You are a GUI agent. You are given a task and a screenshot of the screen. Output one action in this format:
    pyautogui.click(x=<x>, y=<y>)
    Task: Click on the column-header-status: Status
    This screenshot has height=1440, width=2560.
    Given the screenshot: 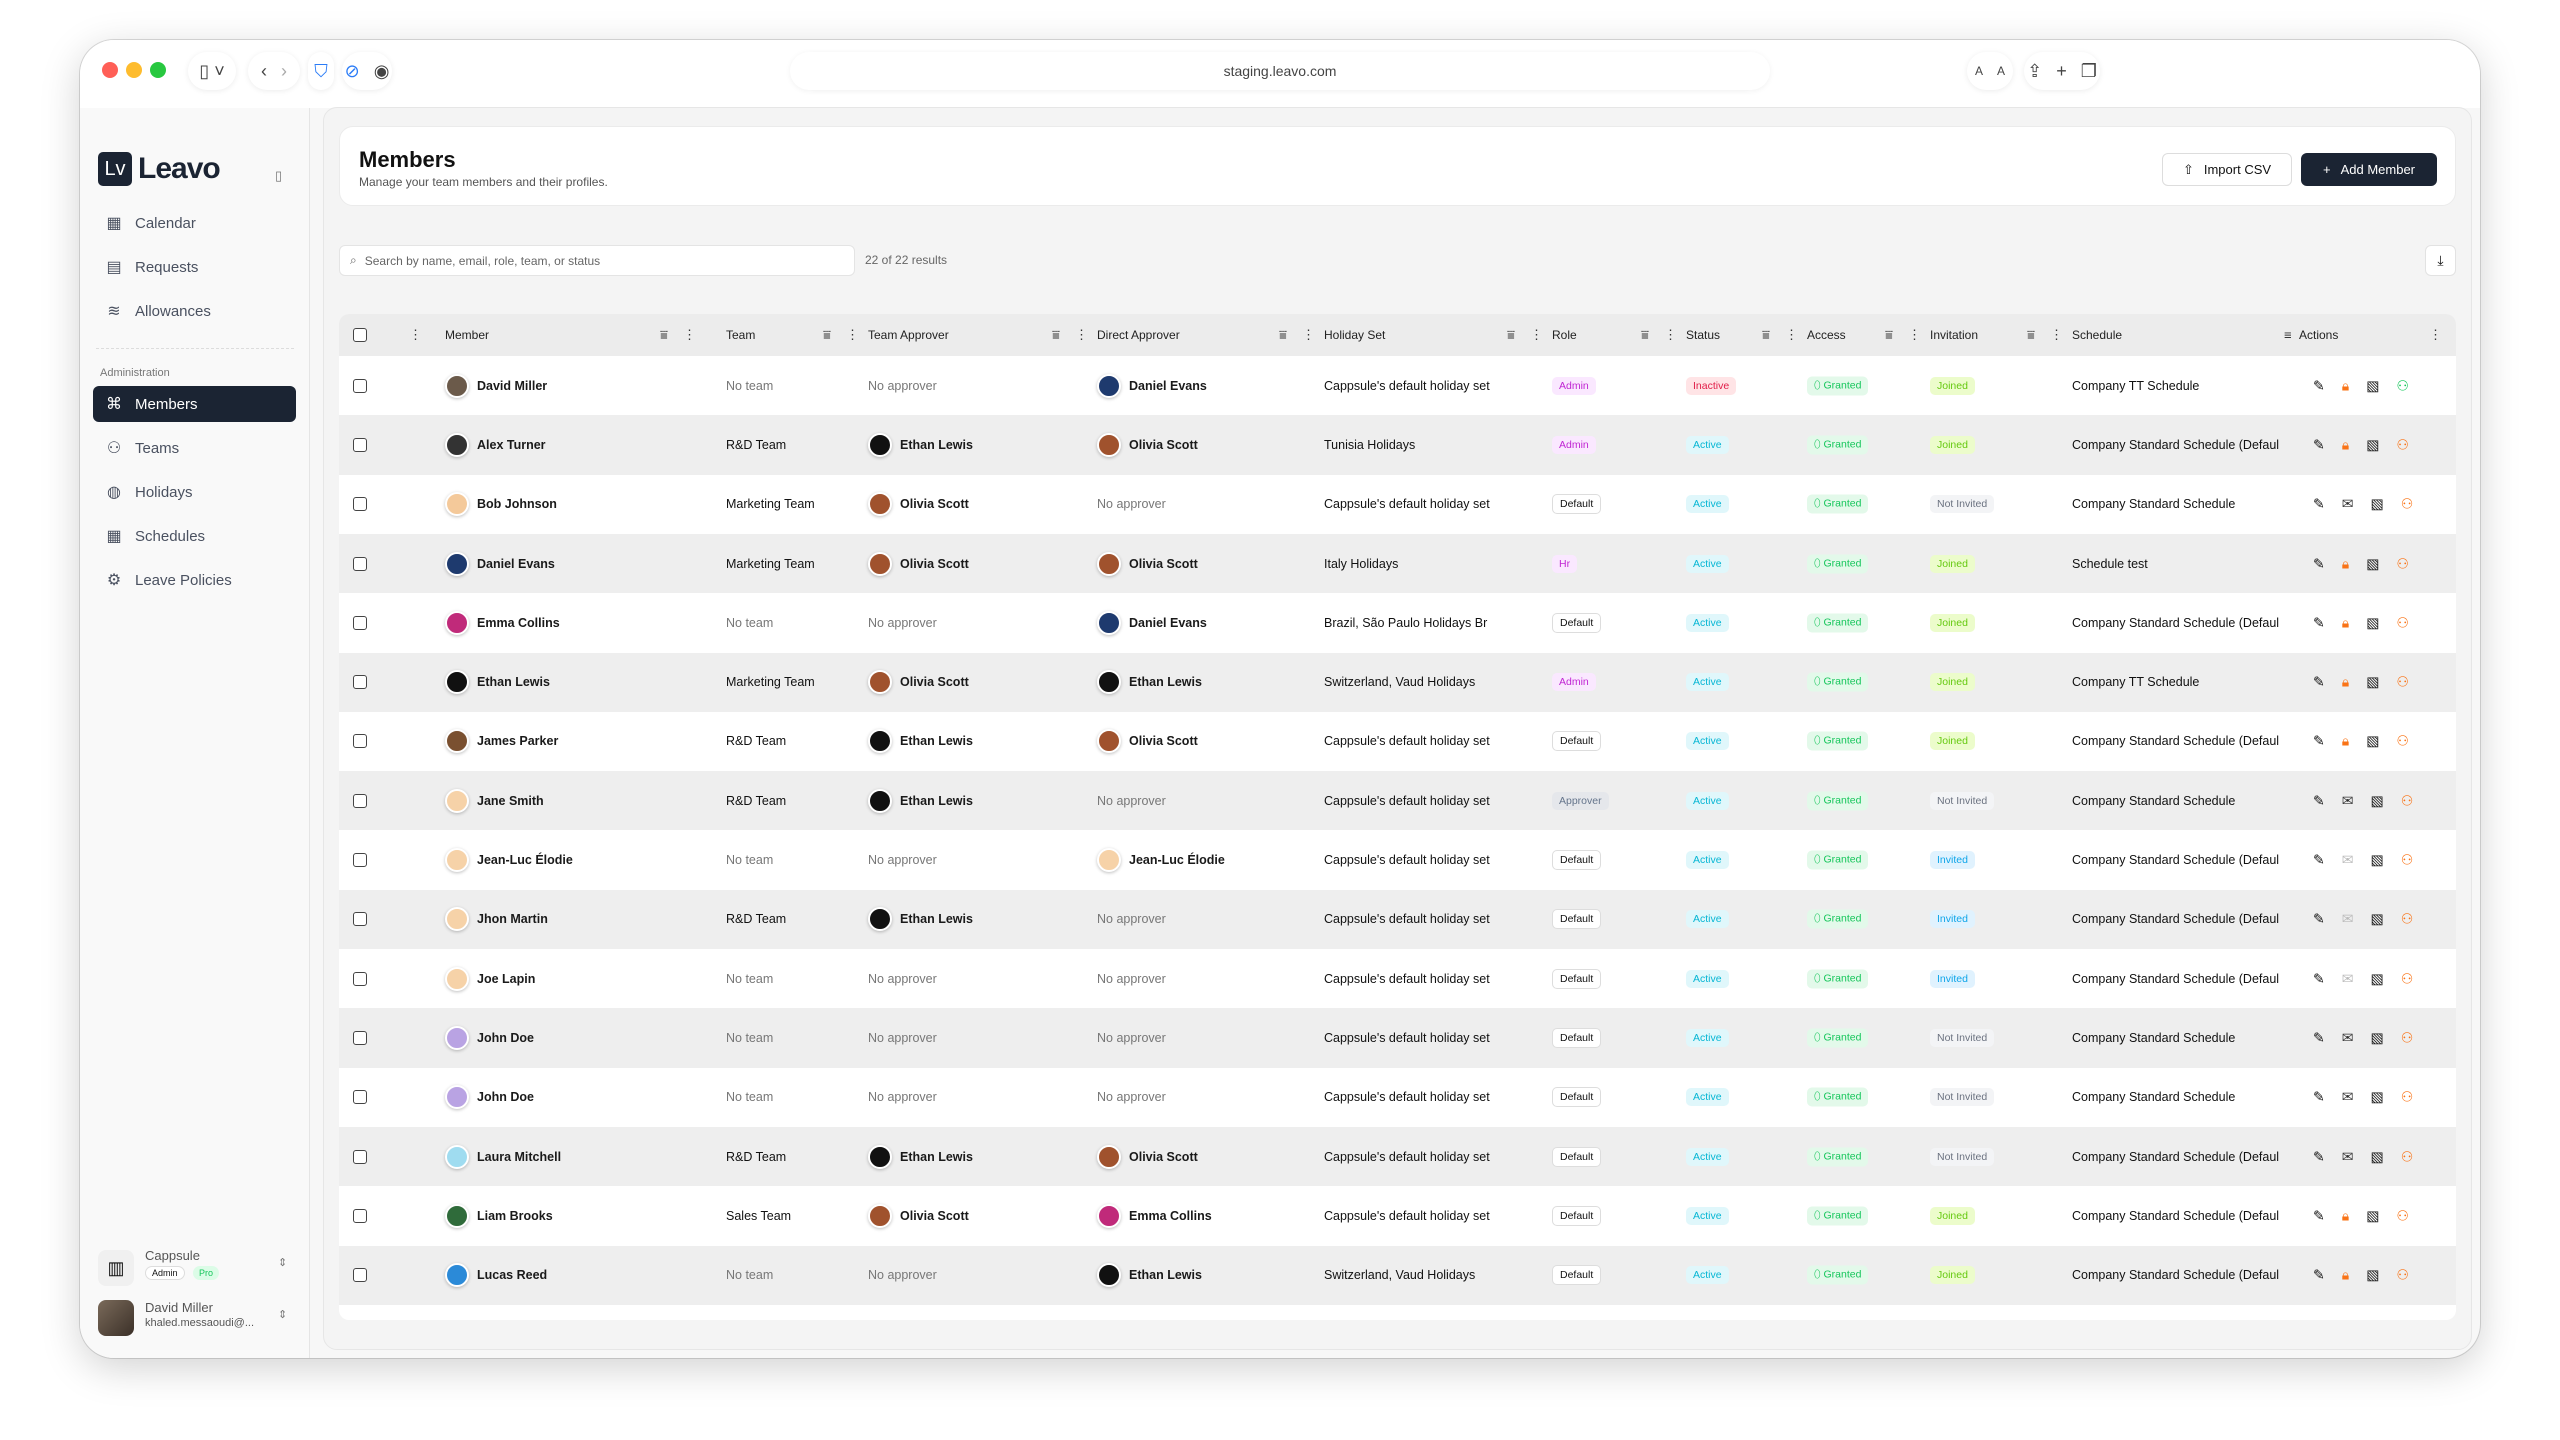 What is the action you would take?
    pyautogui.click(x=1703, y=335)
    